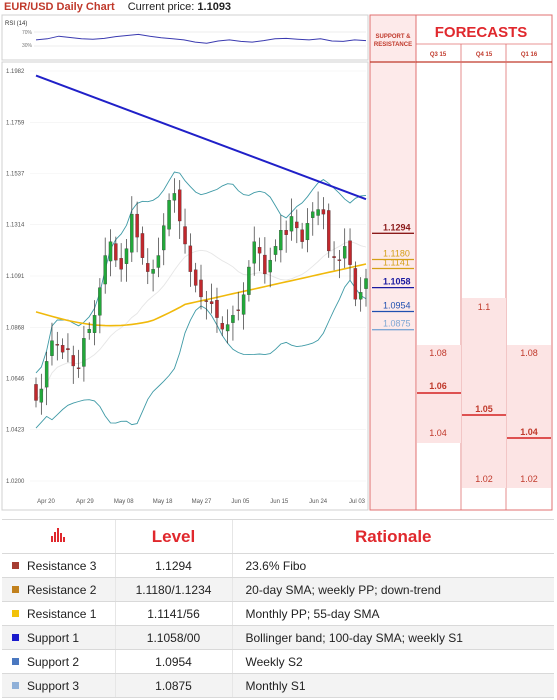 The width and height of the screenshot is (557, 700). Describe the element at coordinates (484, 55) in the screenshot. I see `quarter-q4: Q4 15` at that location.